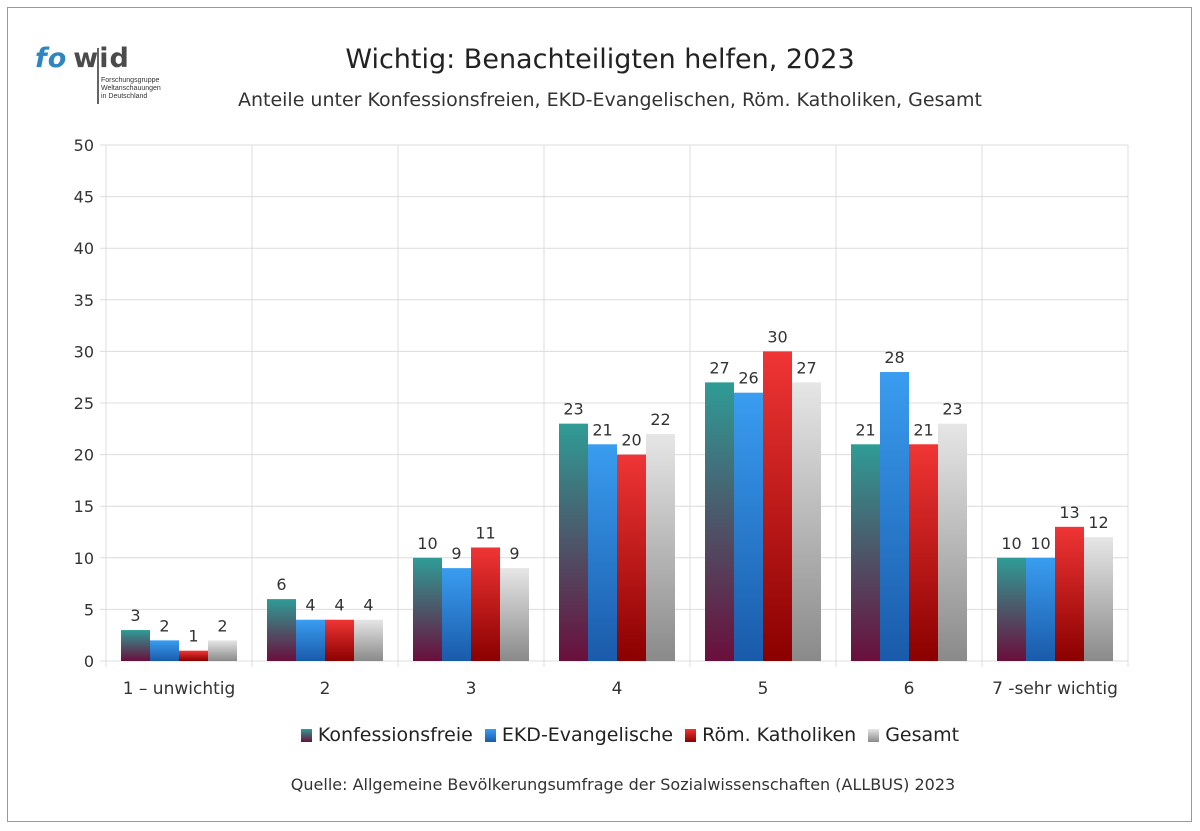  I want to click on legend-item: Konfessionsfreie, so click(386, 735).